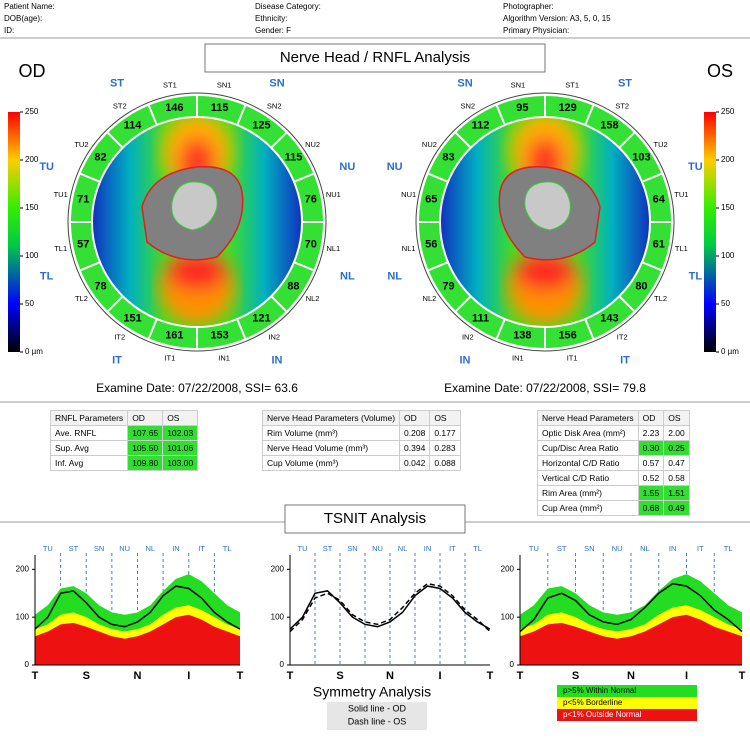  Describe the element at coordinates (377, 708) in the screenshot. I see `solid-key: Solid line - OD` at that location.